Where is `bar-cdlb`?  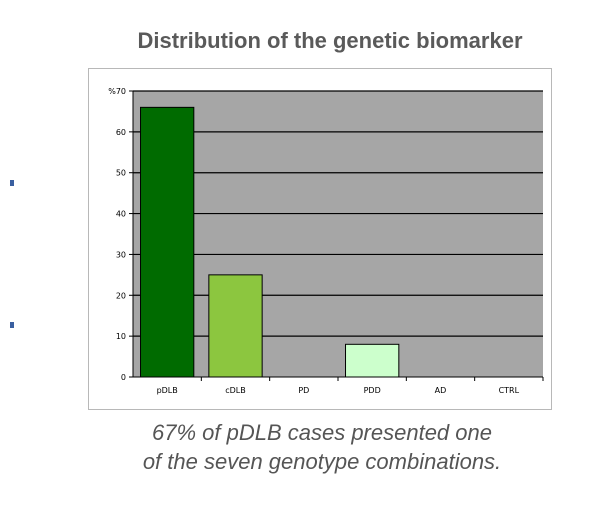
bar-cdlb is located at coordinates (235, 326).